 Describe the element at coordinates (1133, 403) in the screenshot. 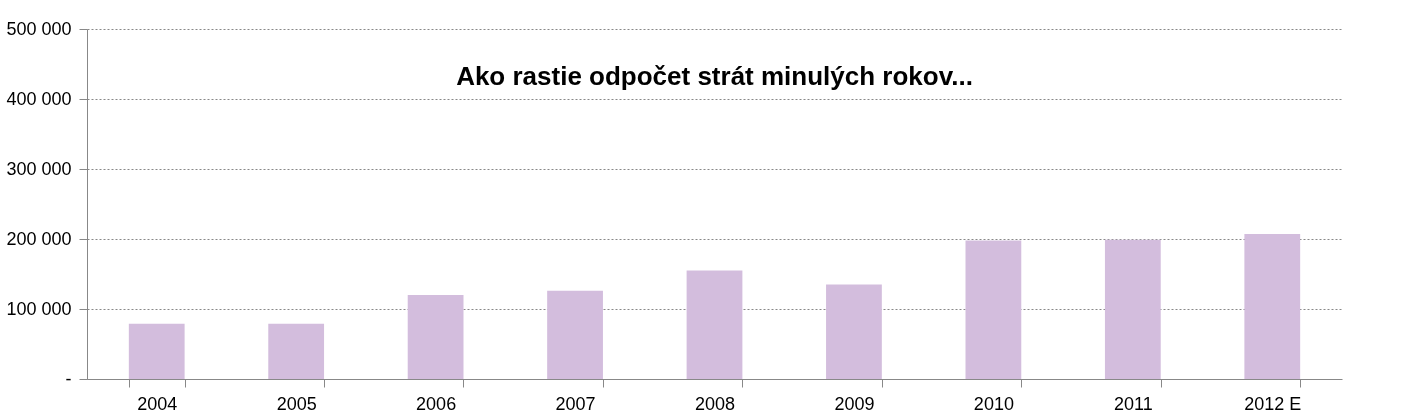

I see `x-tick-label: 2011` at that location.